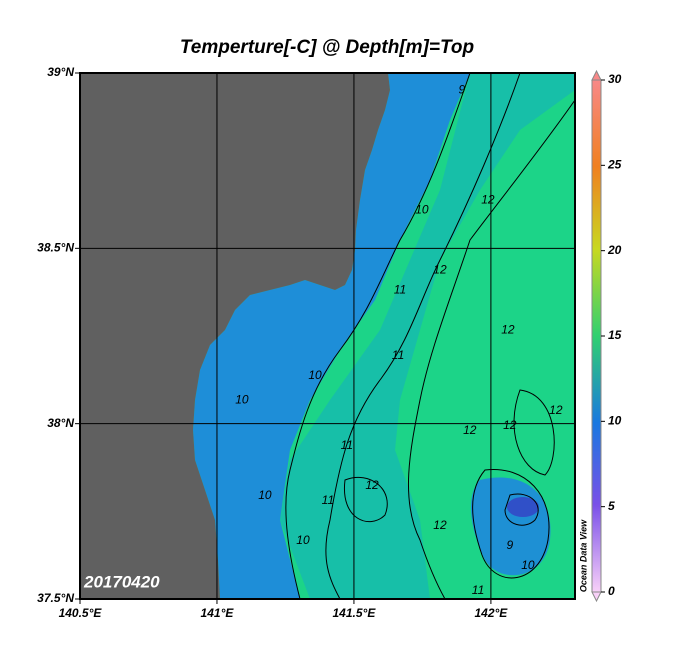 The height and width of the screenshot is (660, 684). What do you see at coordinates (615, 335) in the screenshot?
I see `colorbar-tick-label: 15` at bounding box center [615, 335].